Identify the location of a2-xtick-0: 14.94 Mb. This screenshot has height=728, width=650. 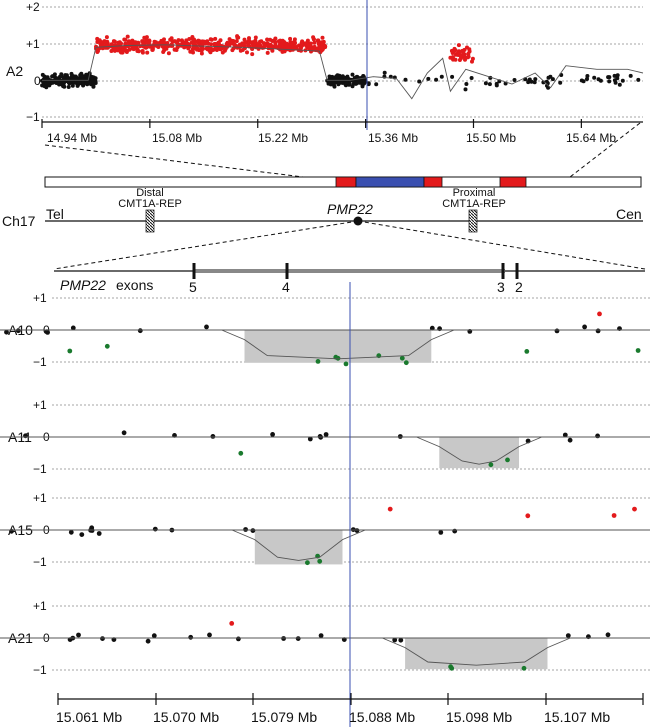
(72, 138).